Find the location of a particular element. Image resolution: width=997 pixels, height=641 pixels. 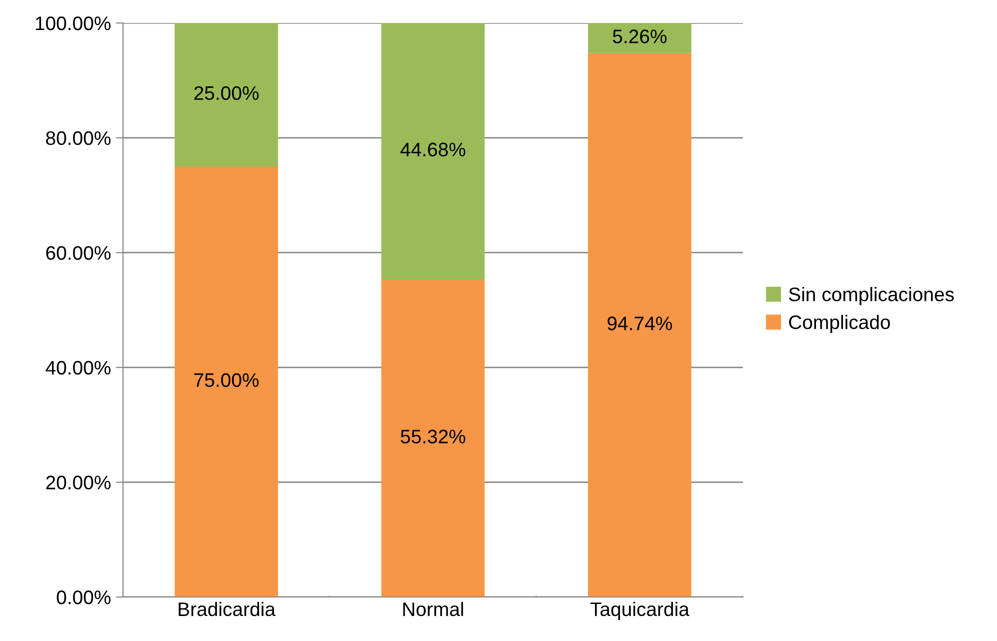

data-label: 25.00% is located at coordinates (226, 93).